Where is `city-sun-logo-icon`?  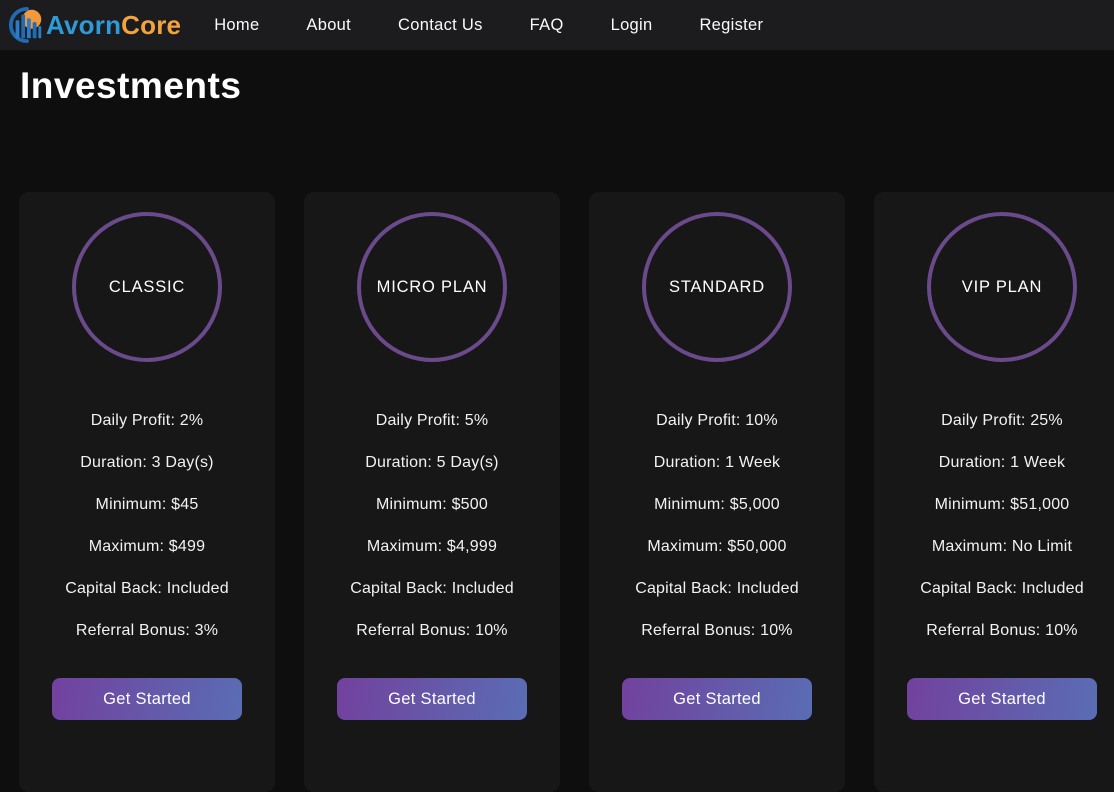 city-sun-logo-icon is located at coordinates (27, 25).